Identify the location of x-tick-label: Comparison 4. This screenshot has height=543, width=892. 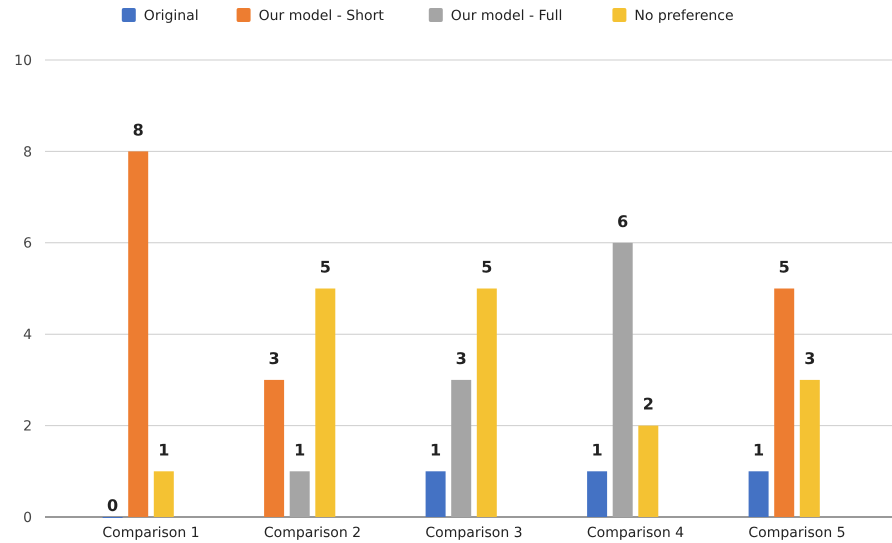
(635, 533).